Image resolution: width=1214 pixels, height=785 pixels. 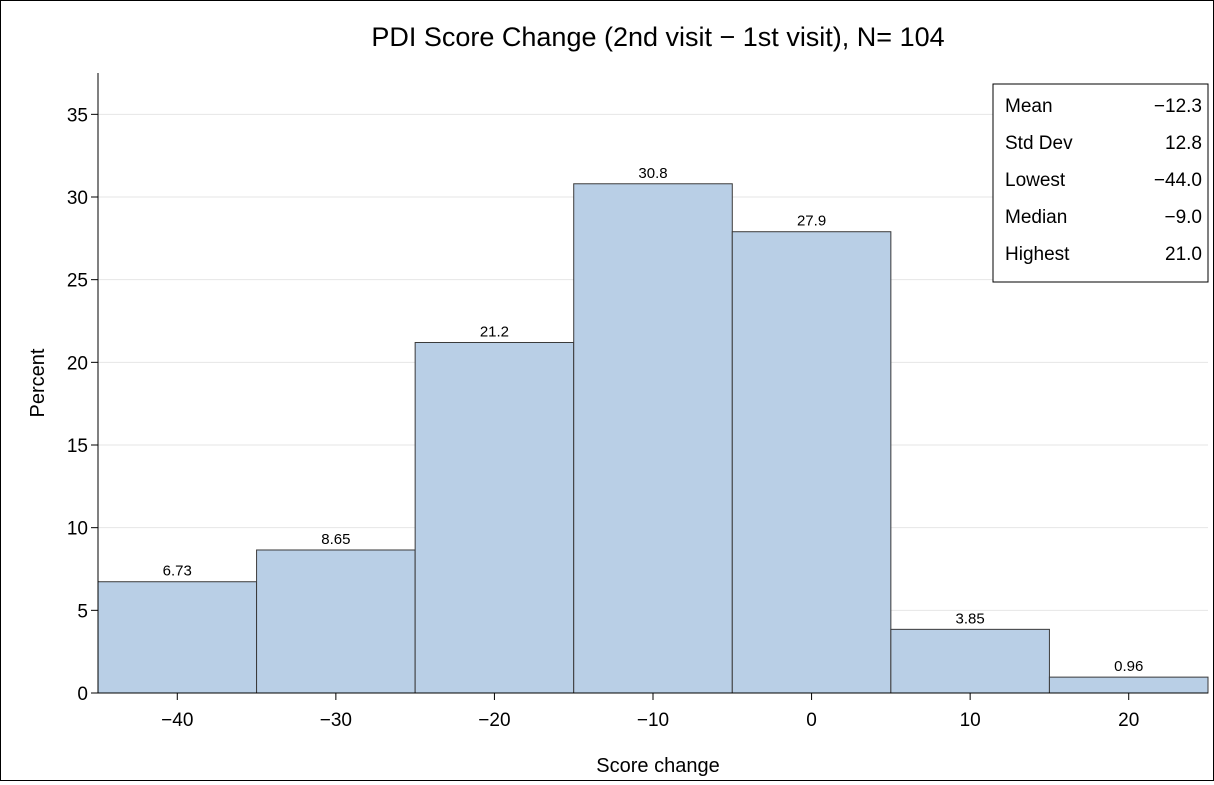 I want to click on stats-label: Median, so click(x=1036, y=217).